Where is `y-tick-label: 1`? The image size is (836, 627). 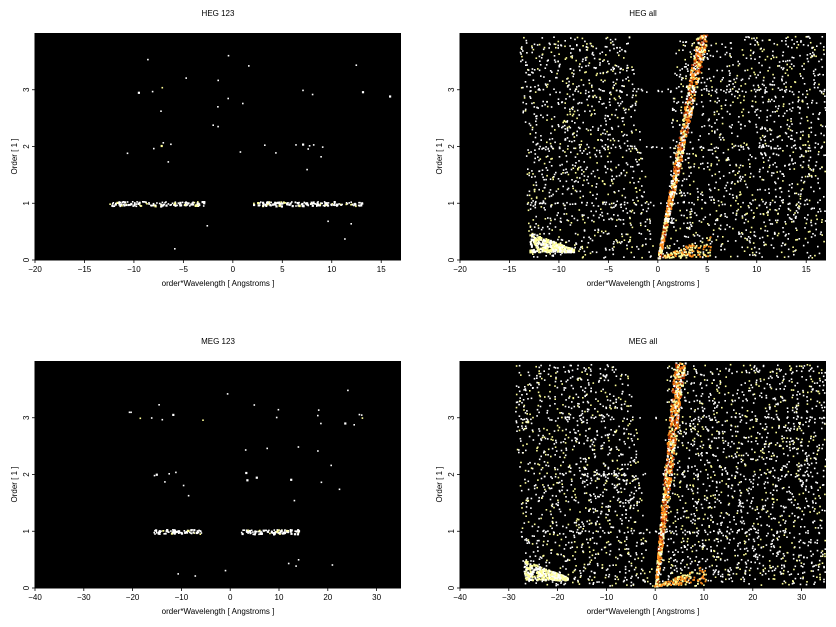
y-tick-label: 1 is located at coordinates (451, 202).